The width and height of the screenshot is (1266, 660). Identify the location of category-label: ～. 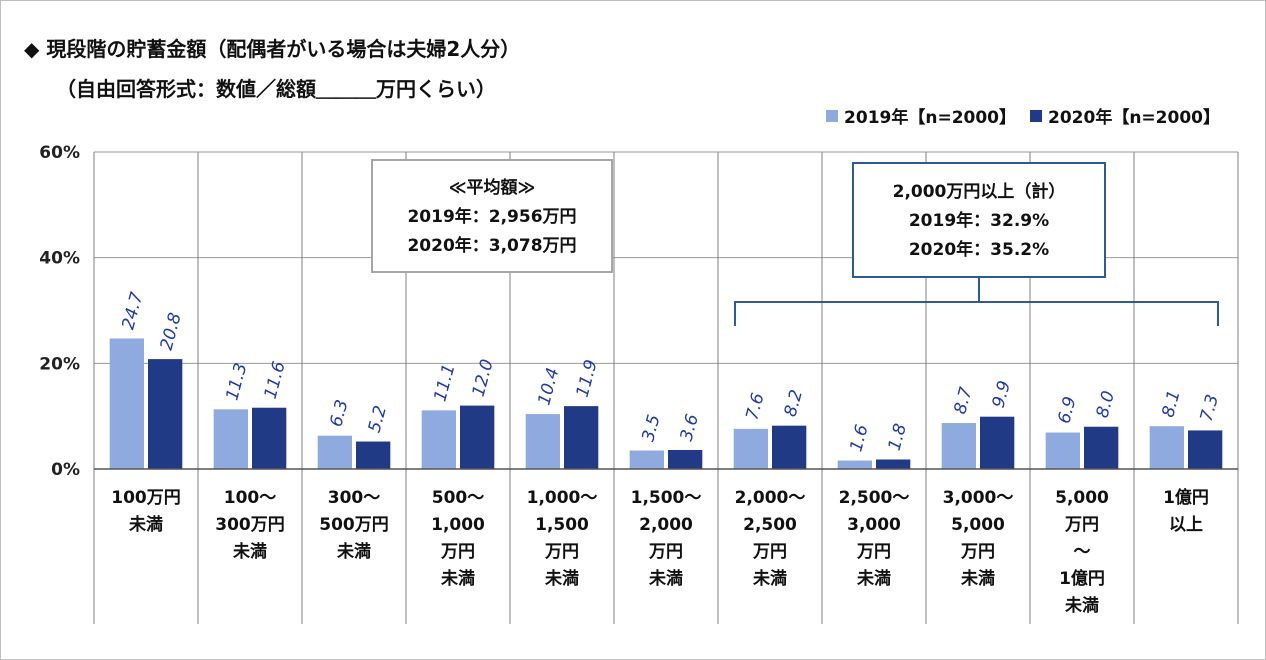
(1082, 552).